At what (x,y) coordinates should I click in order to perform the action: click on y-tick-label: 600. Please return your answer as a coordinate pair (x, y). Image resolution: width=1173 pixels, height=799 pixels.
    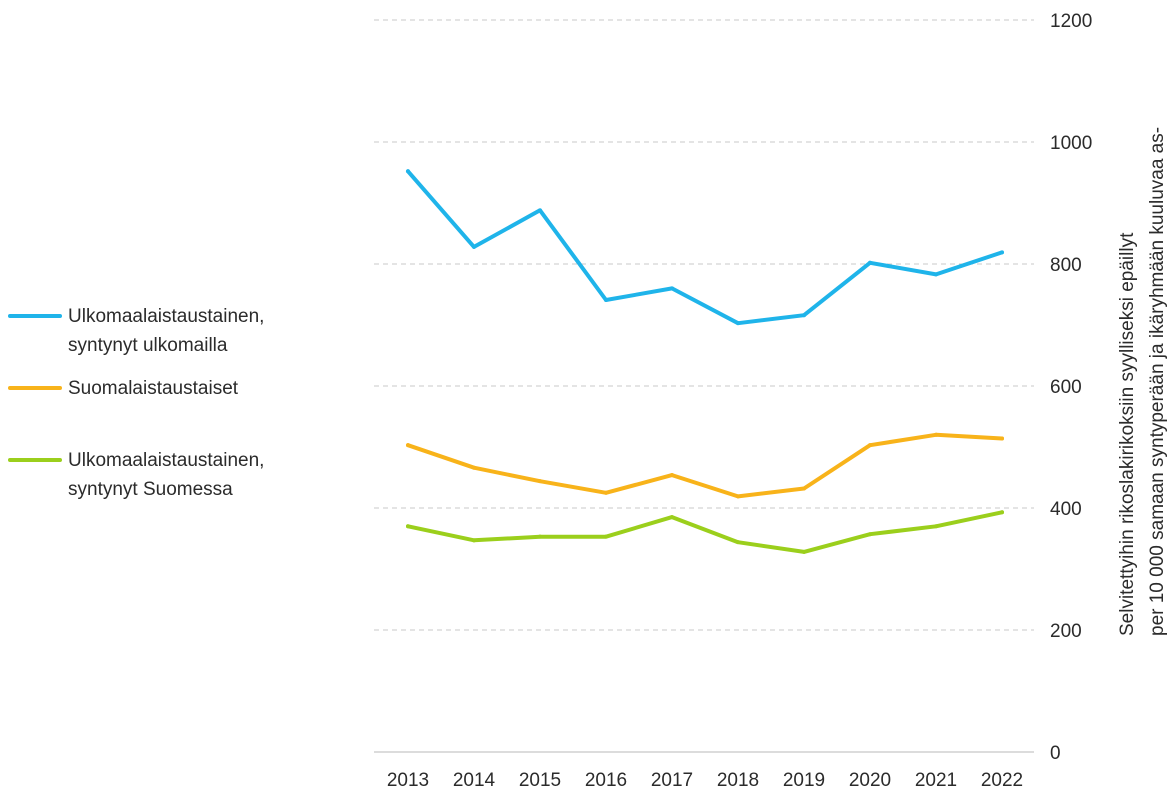
    Looking at the image, I should click on (1066, 387).